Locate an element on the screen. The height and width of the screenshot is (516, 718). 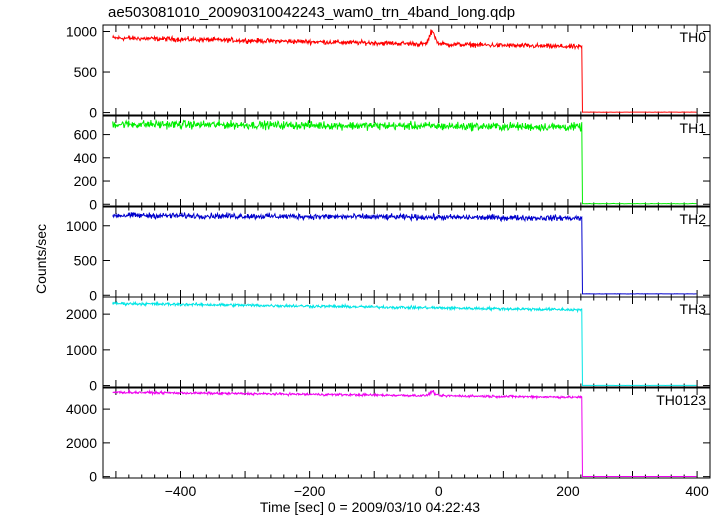
series-line-th2 is located at coordinates (404, 253).